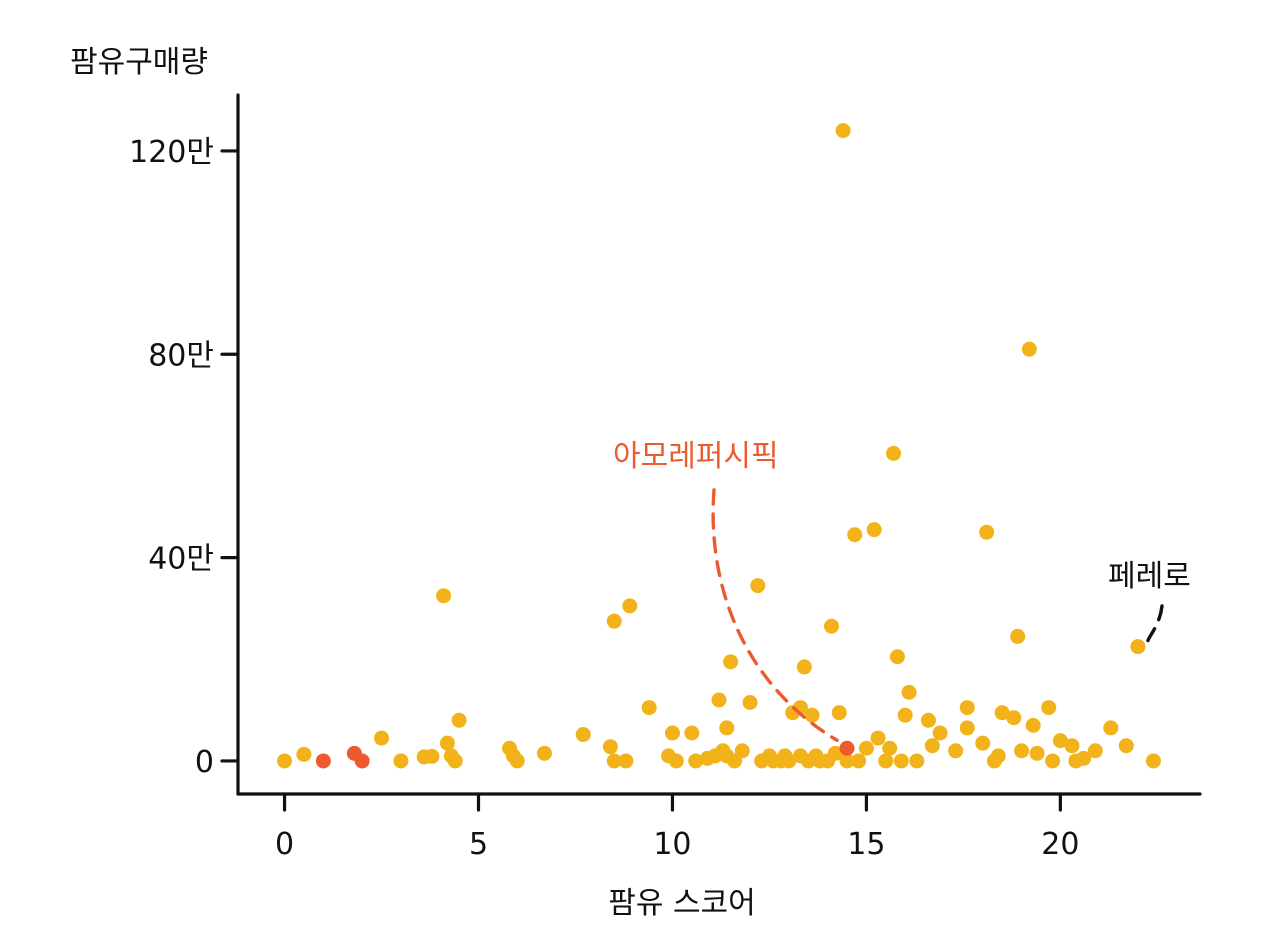  What do you see at coordinates (937, 615) in the screenshot?
I see `annotation-layer` at bounding box center [937, 615].